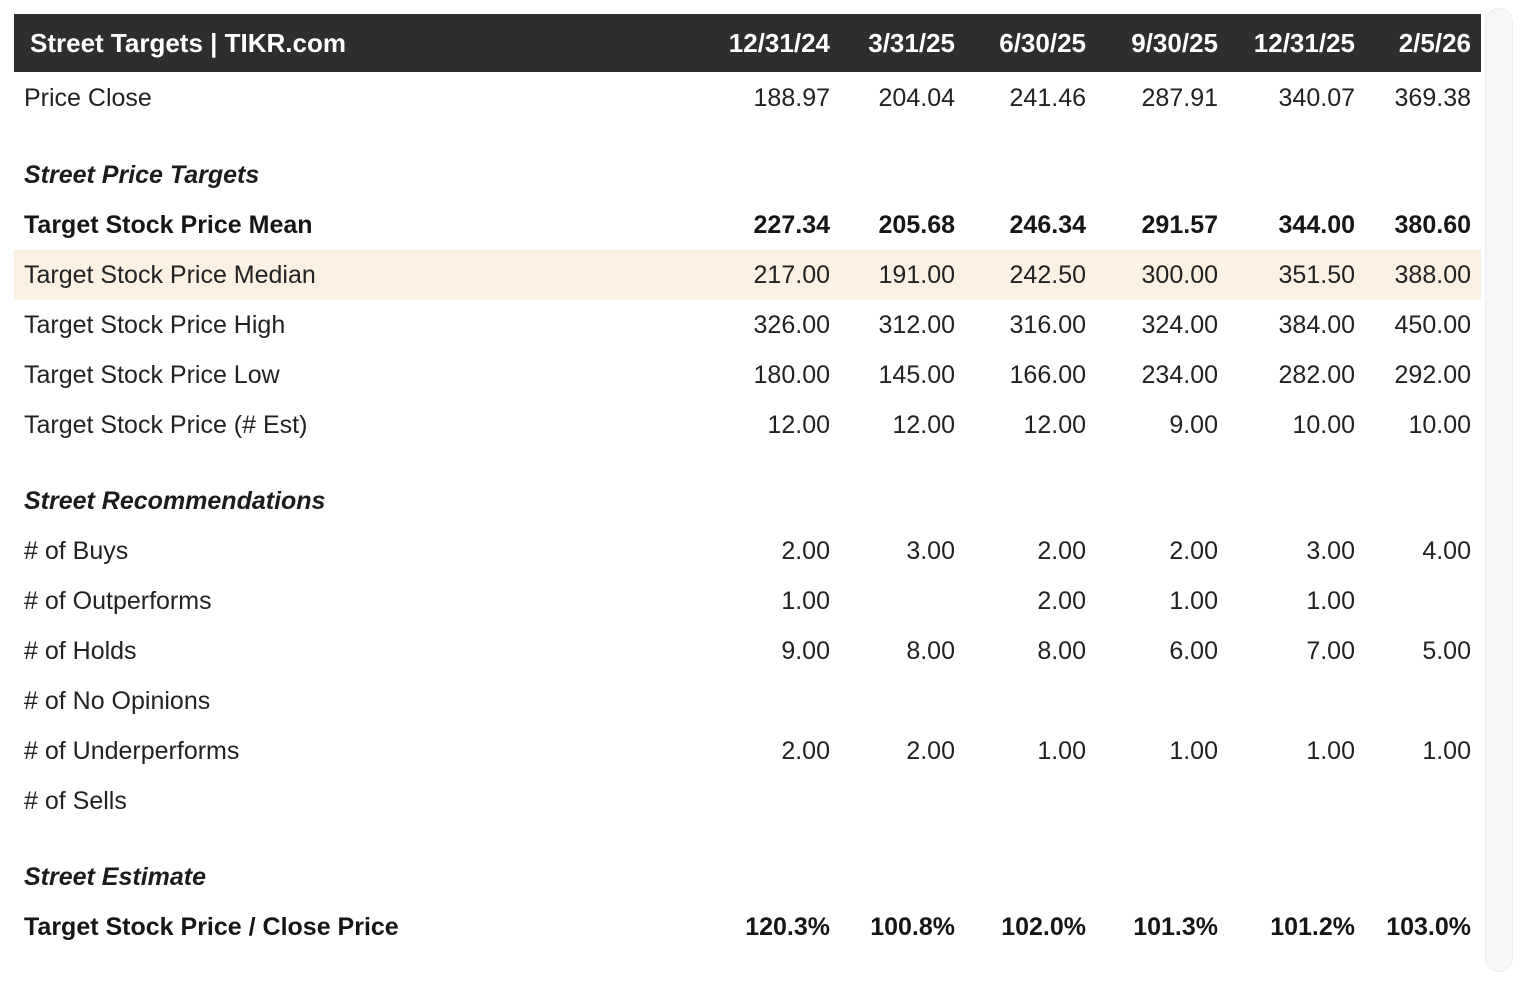 The height and width of the screenshot is (984, 1526). Describe the element at coordinates (791, 374) in the screenshot. I see `cell: 180.00` at that location.